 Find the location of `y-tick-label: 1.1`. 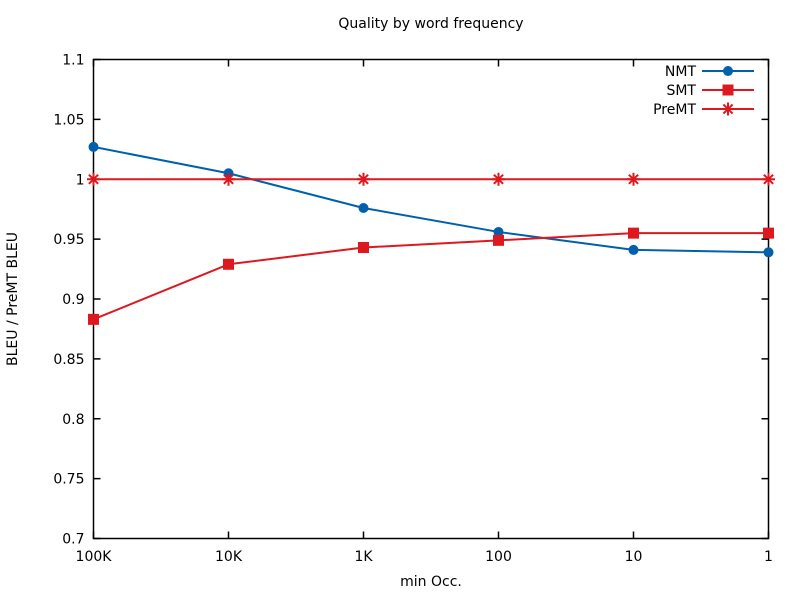

y-tick-label: 1.1 is located at coordinates (73, 61).